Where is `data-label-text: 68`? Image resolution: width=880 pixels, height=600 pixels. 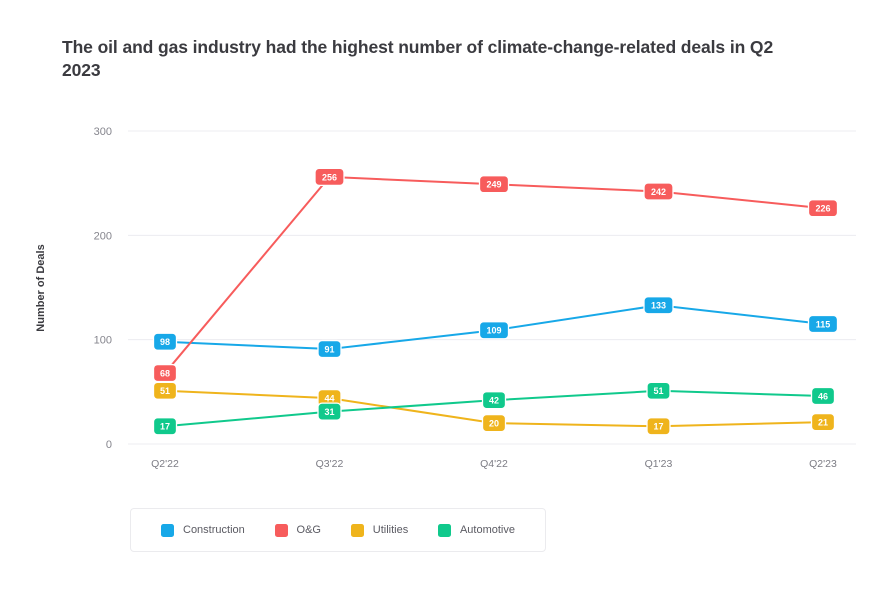
data-label-text: 68 is located at coordinates (165, 373).